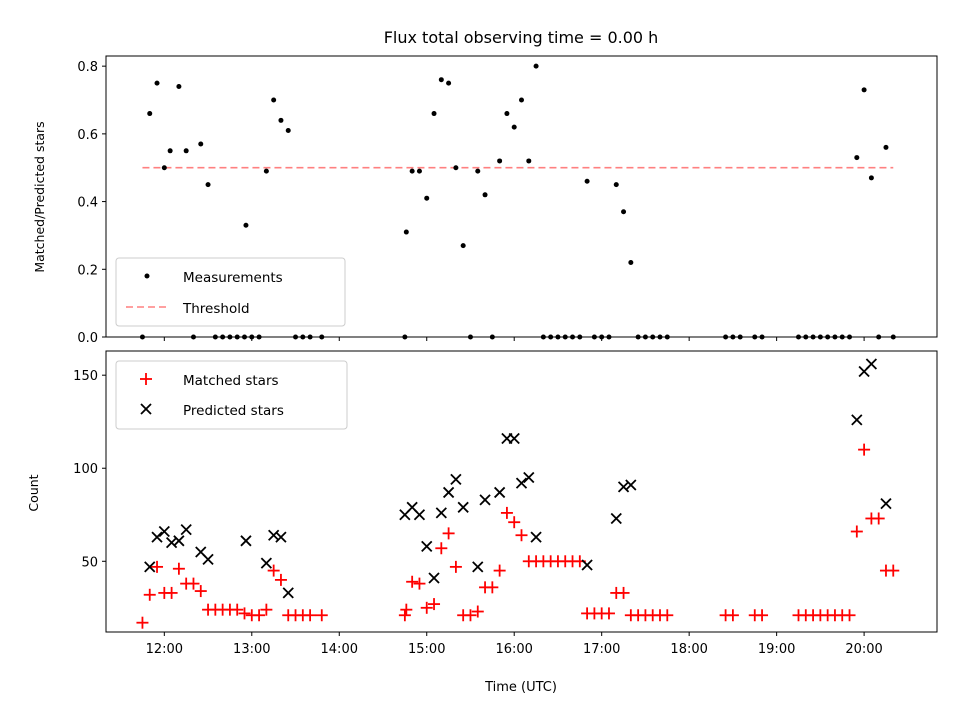 The width and height of the screenshot is (960, 720). Describe the element at coordinates (776, 649) in the screenshot. I see `count-x-tick-label: 19:00` at that location.